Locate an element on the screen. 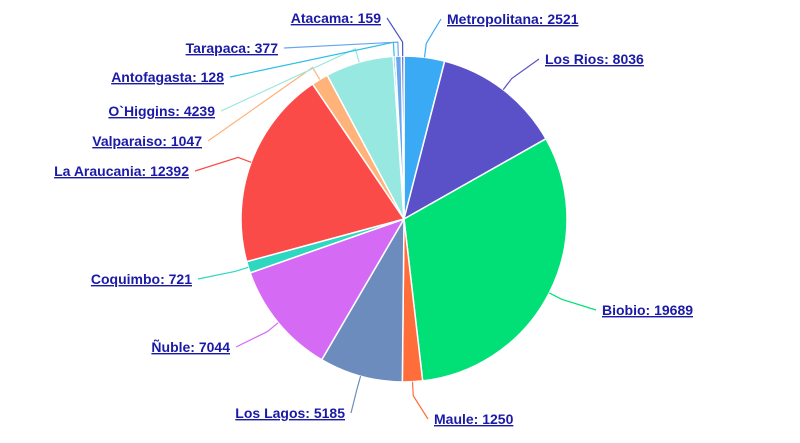  leader-line-metropolitana is located at coordinates (432, 38).